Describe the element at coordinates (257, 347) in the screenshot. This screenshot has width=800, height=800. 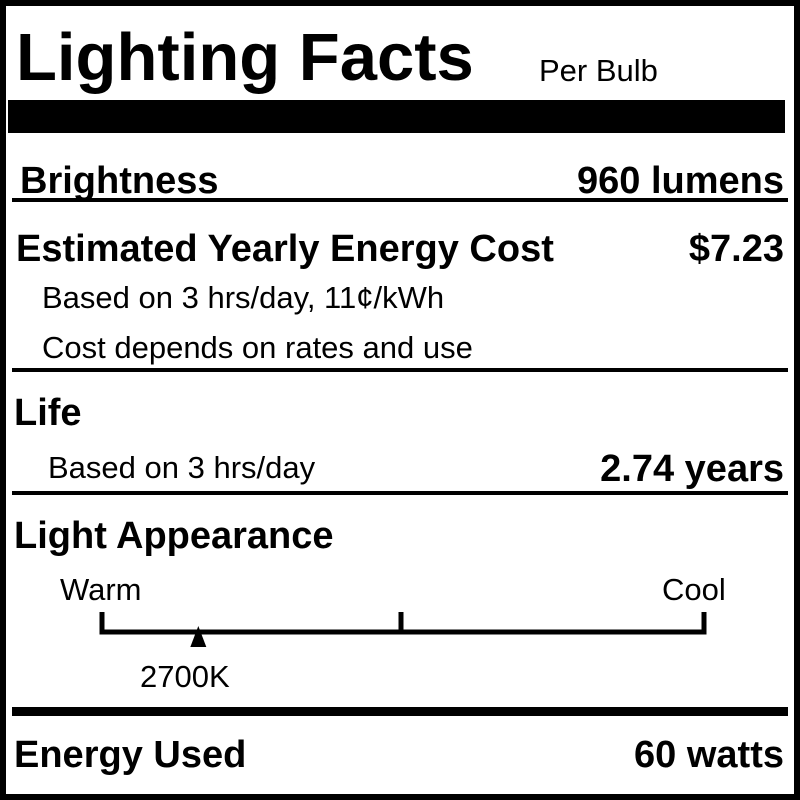
I see `energy-cost-note-usage: Cost depends on rates and use` at that location.